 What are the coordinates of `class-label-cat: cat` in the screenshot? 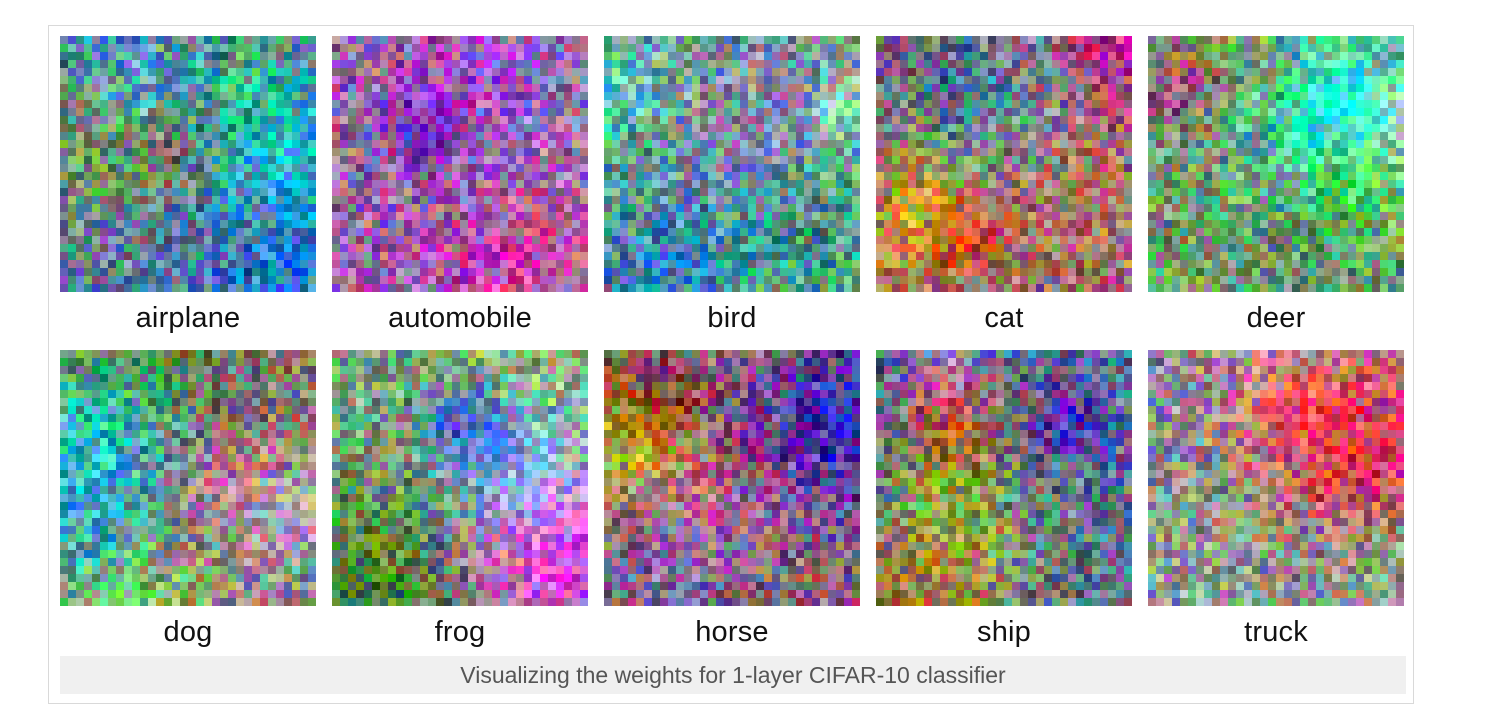 It's located at (1004, 318).